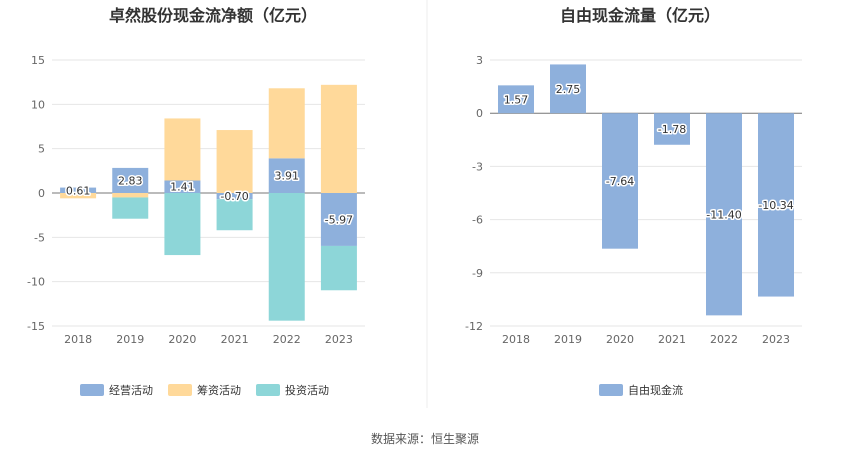  What do you see at coordinates (38, 104) in the screenshot?
I see `left-y-tick-label: 10` at bounding box center [38, 104].